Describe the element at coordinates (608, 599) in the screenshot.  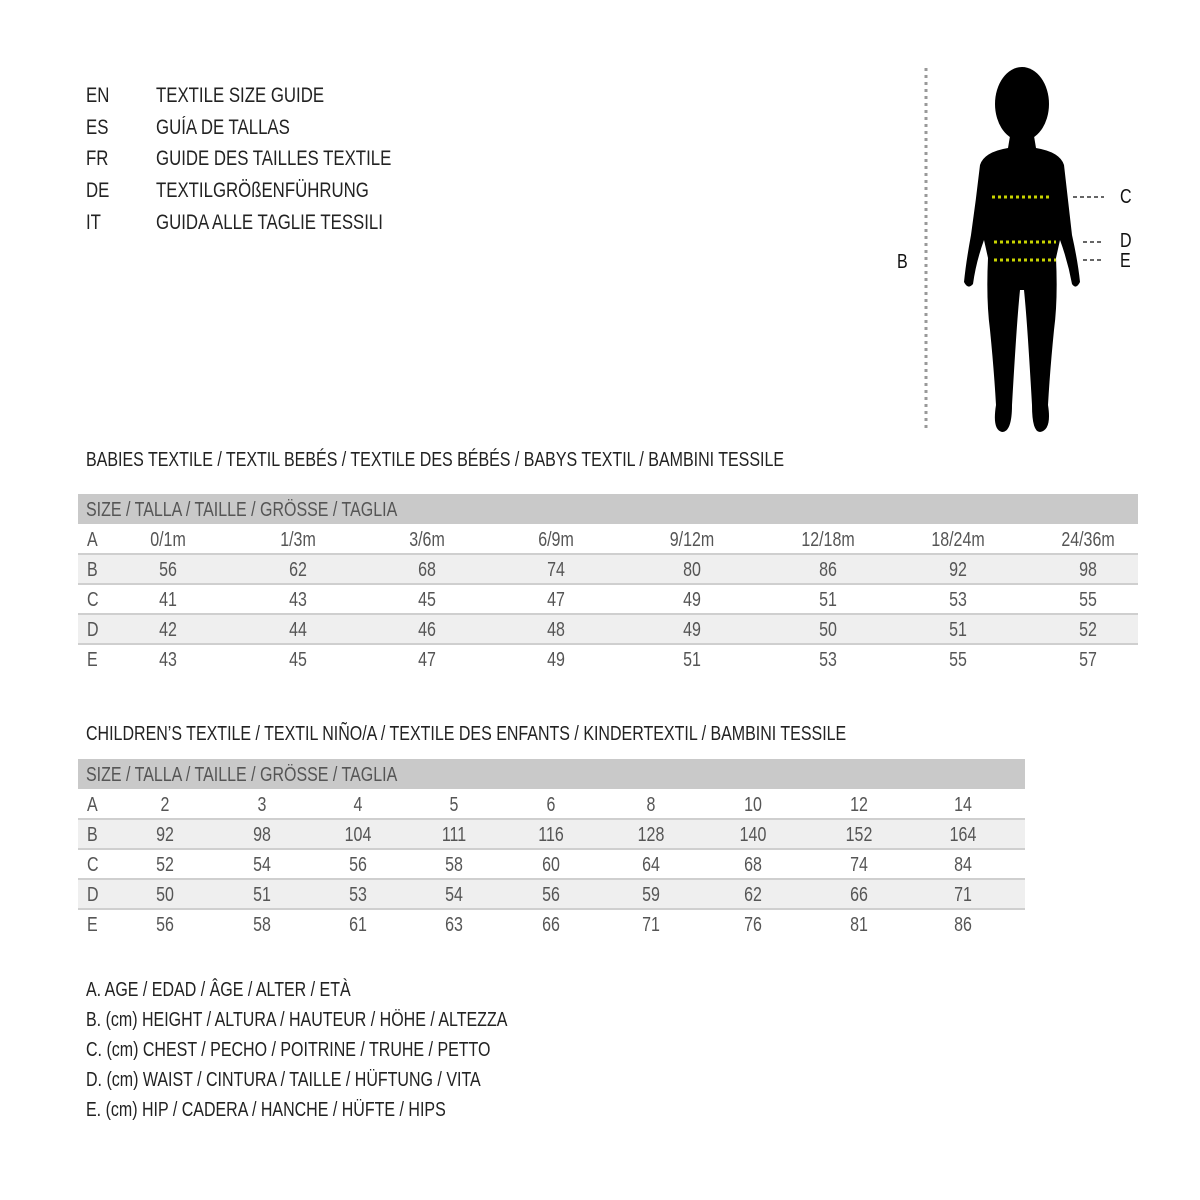
I see `table-row-c` at that location.